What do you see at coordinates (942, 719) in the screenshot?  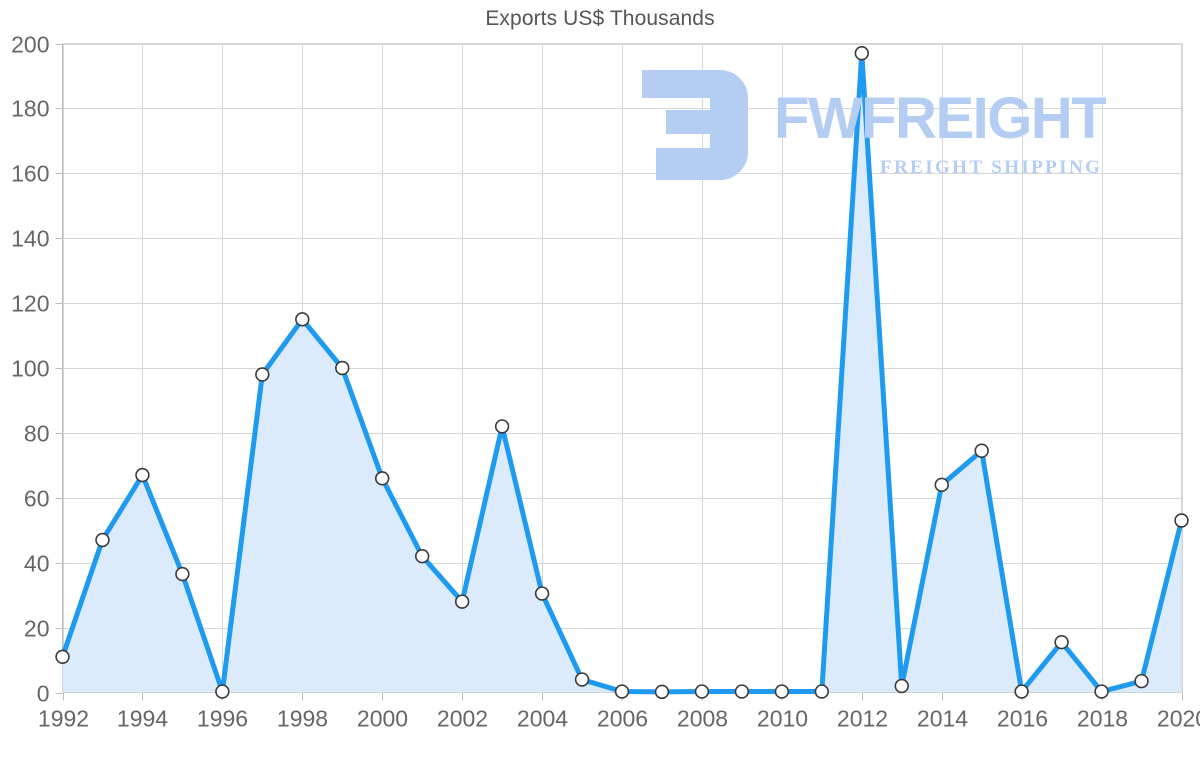 I see `x-tick-label: 2014` at bounding box center [942, 719].